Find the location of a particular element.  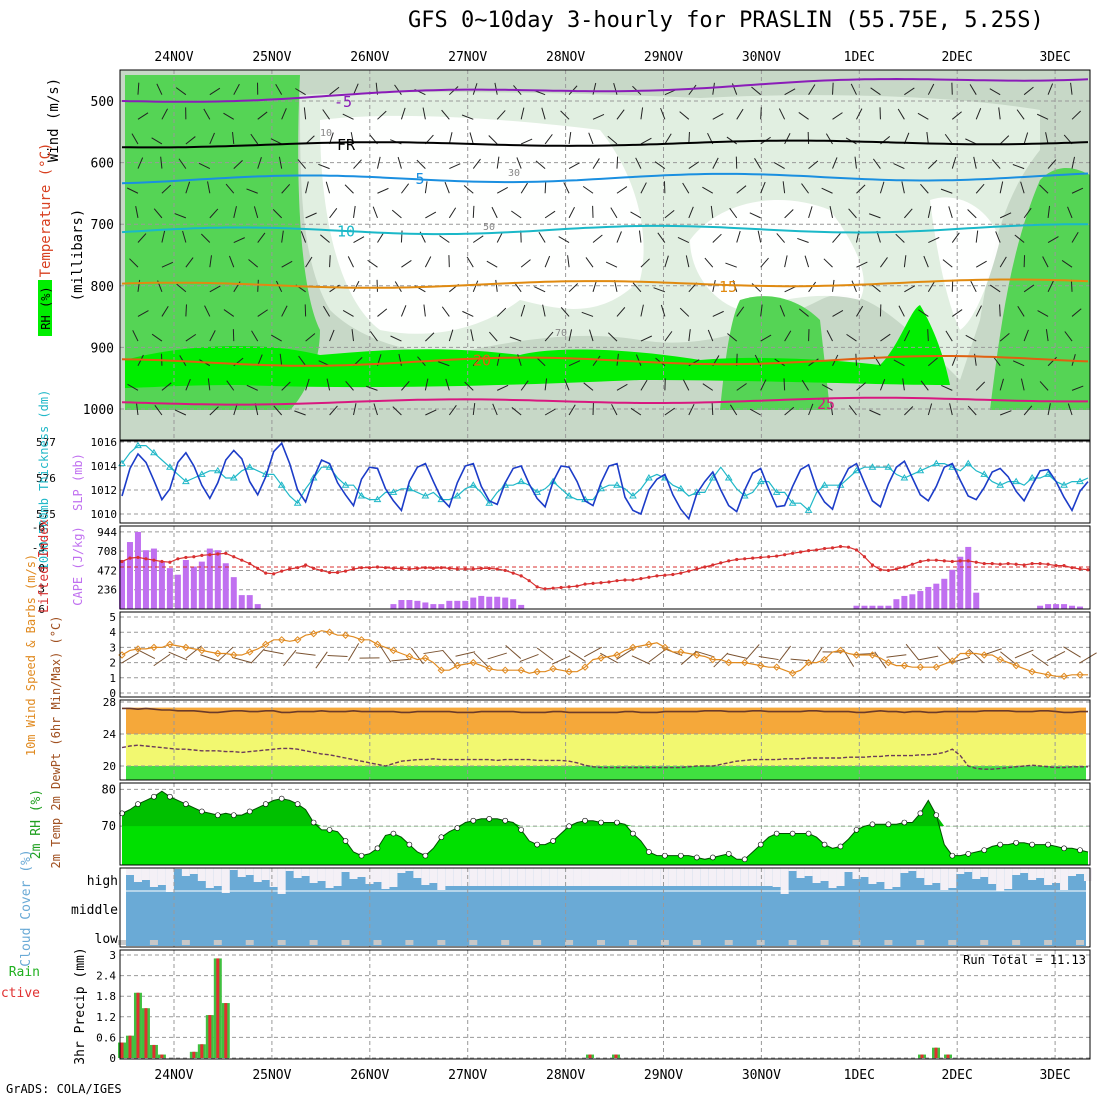

isotherm-label: 20 is located at coordinates (482, 361).